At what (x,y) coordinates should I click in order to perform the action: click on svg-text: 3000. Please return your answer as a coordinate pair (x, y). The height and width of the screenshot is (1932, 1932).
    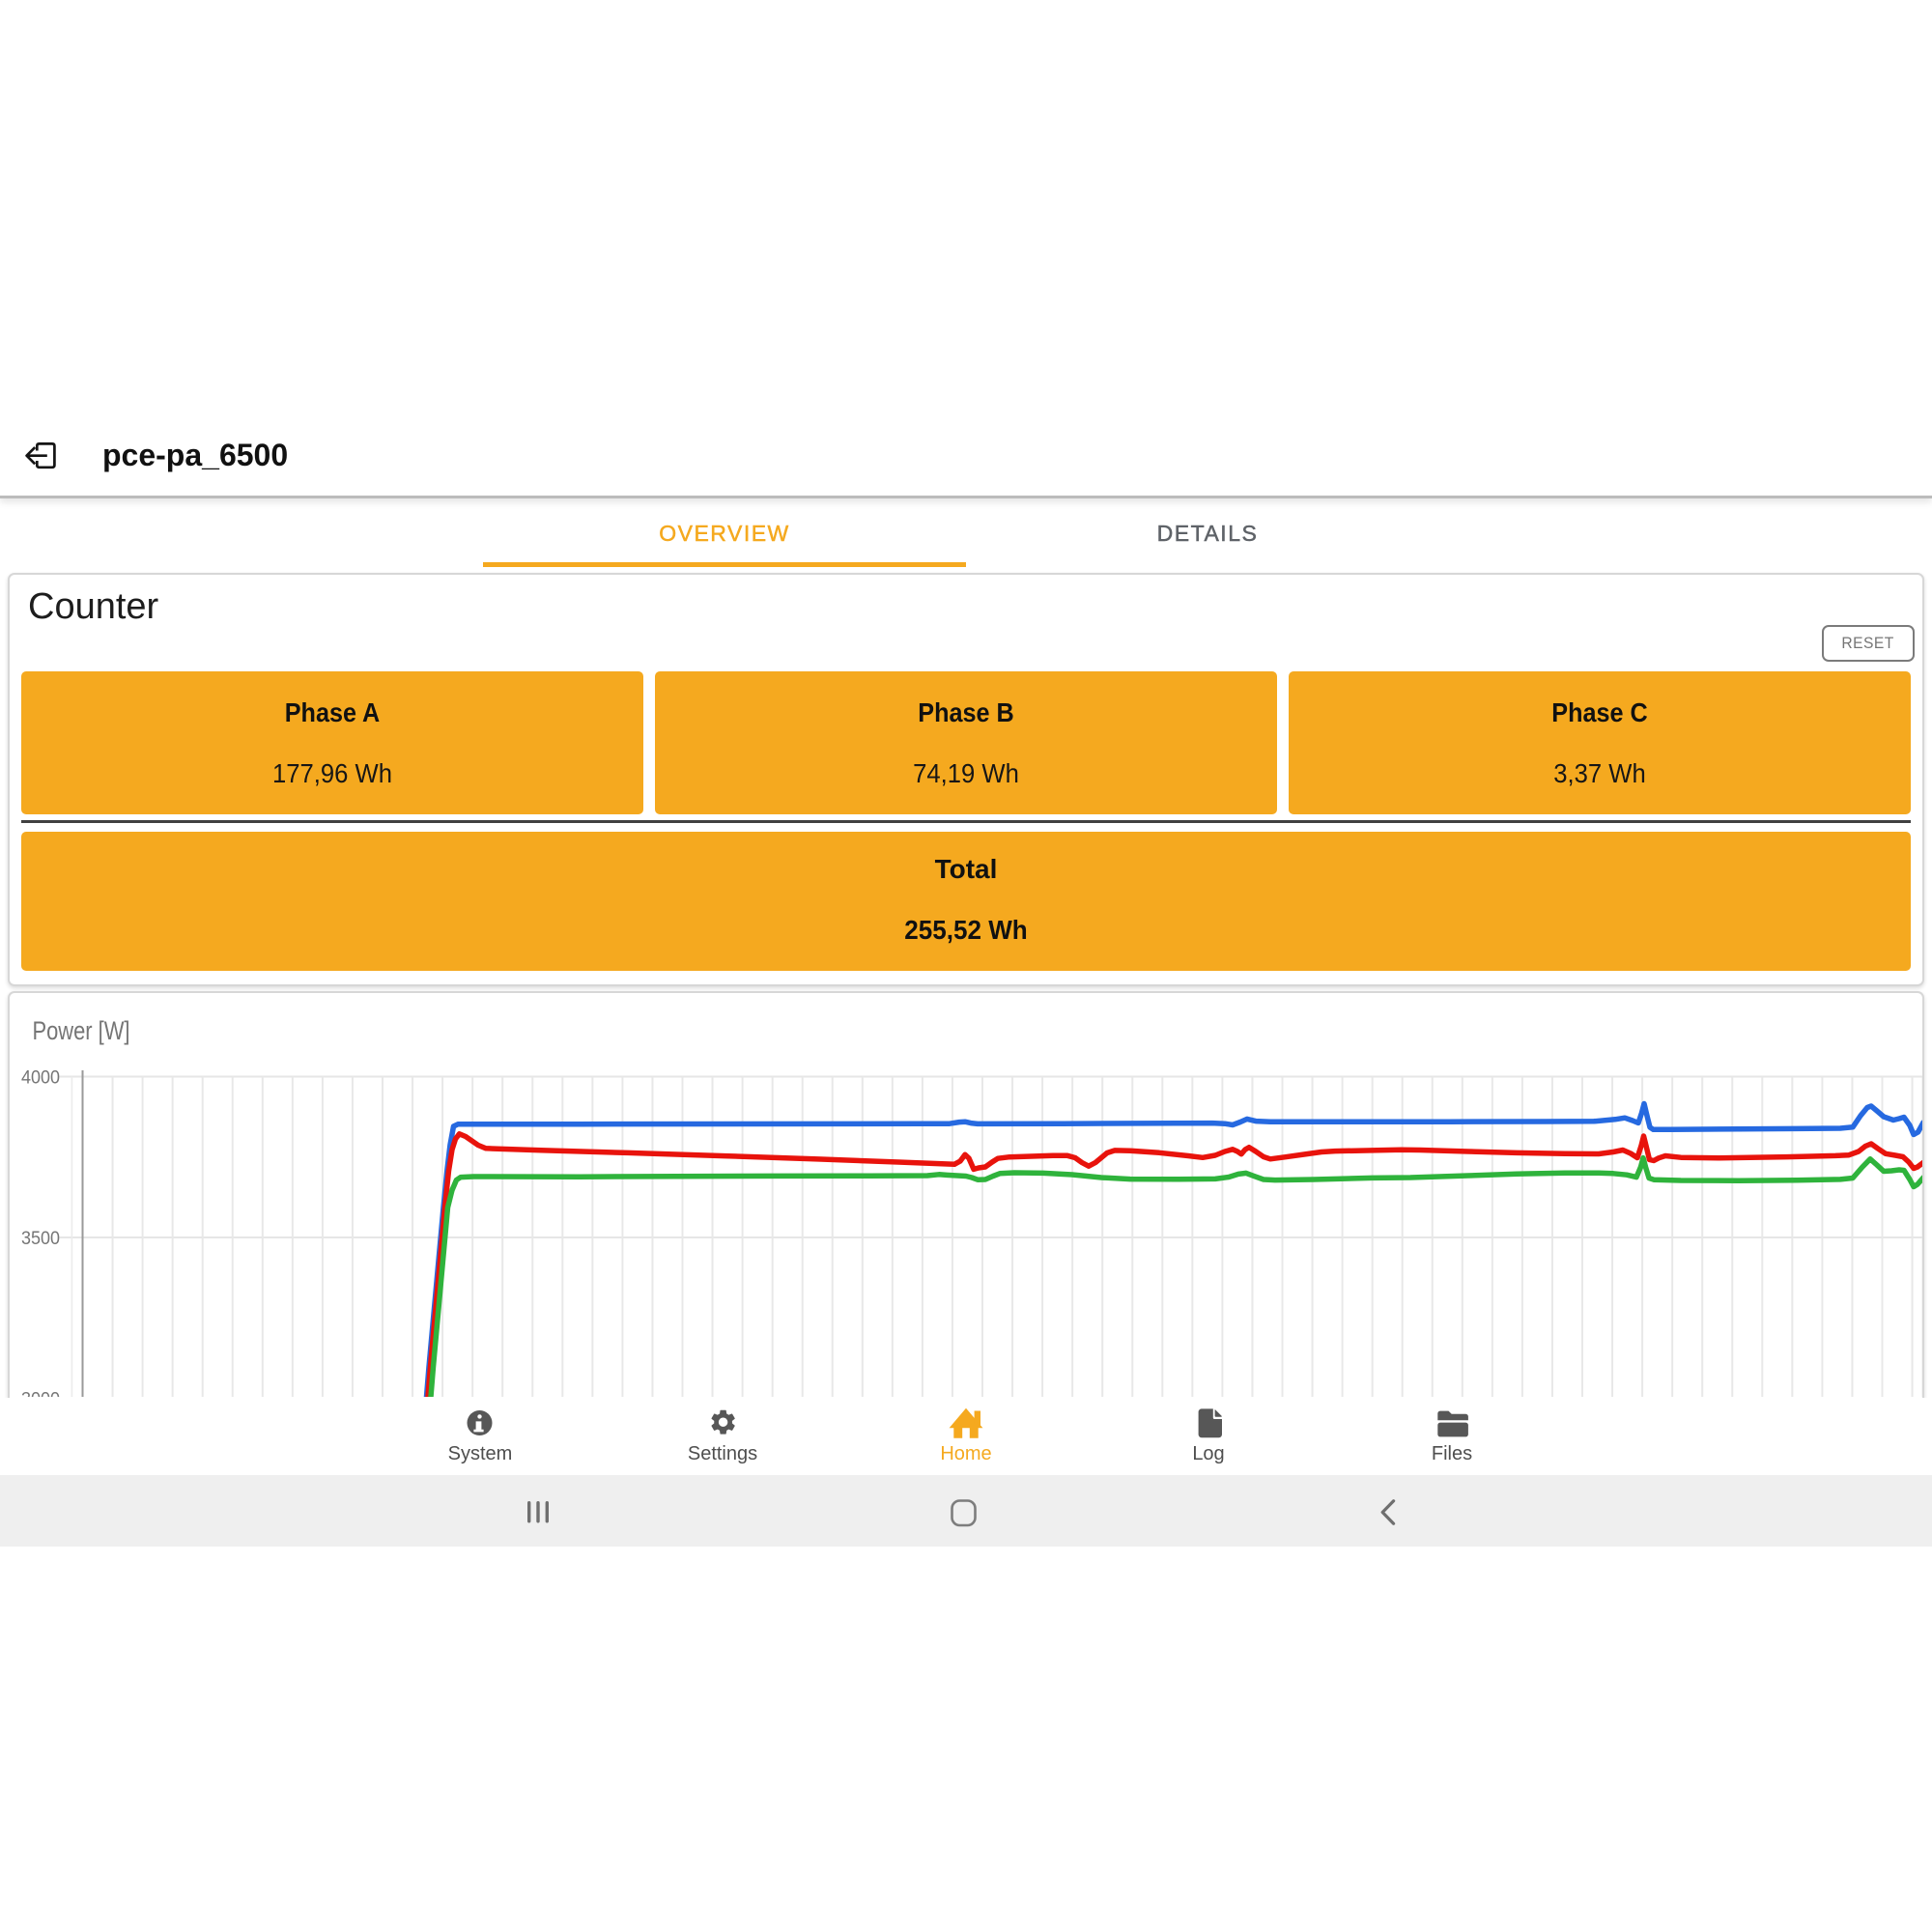
    Looking at the image, I should click on (40, 1394).